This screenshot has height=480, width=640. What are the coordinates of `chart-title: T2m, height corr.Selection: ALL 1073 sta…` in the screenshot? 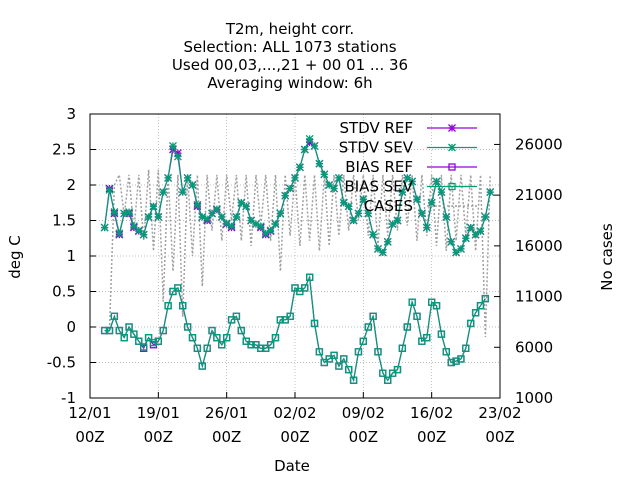 It's located at (290, 56).